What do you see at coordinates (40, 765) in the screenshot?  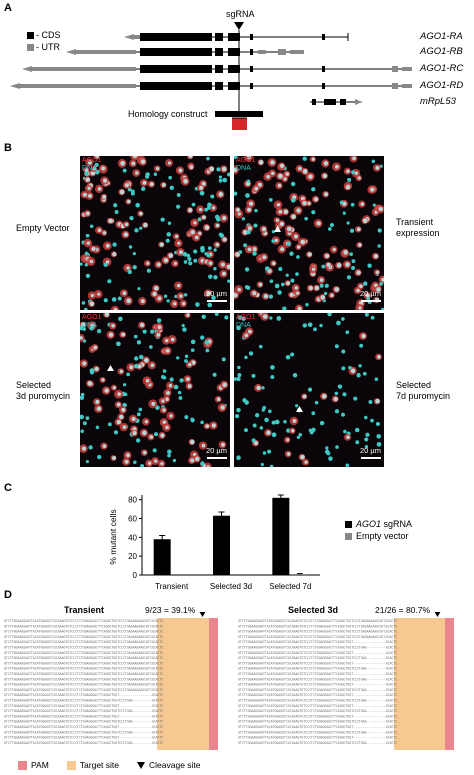 I see `legend-pam-label: PAM` at bounding box center [40, 765].